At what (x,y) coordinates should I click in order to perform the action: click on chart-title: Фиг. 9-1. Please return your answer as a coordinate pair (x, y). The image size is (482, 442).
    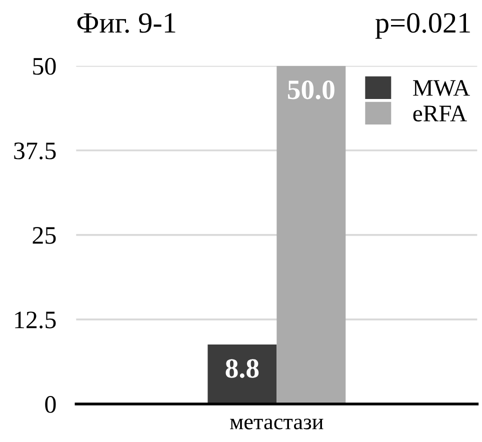
    Looking at the image, I should click on (126, 23).